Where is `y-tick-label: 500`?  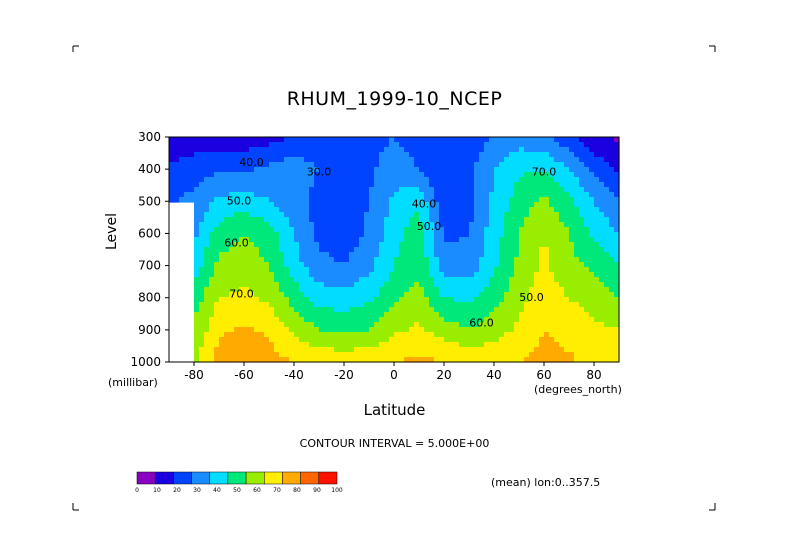
y-tick-label: 500 is located at coordinates (149, 201).